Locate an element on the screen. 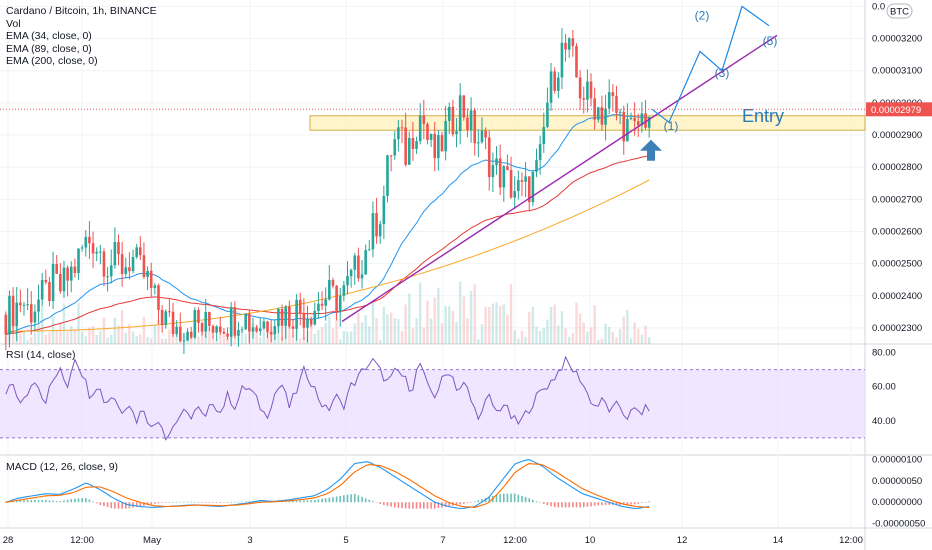  legend-ema89: EMA (89, close, 0) is located at coordinates (49, 48).